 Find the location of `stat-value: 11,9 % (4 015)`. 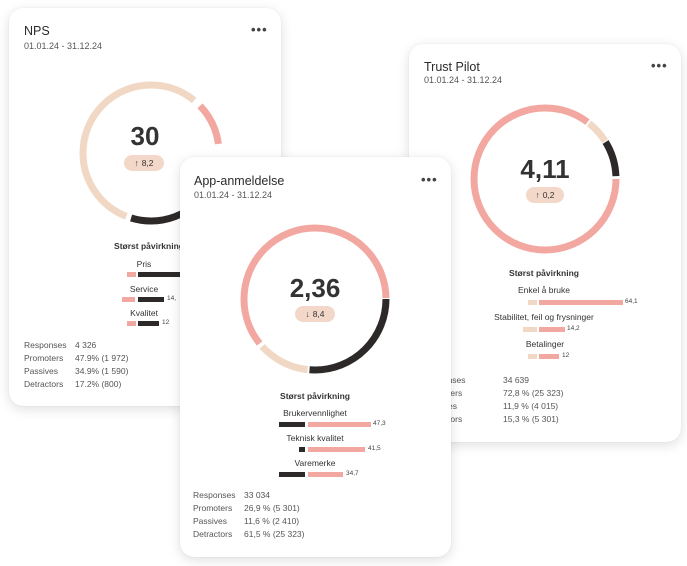

stat-value: 11,9 % (4 015) is located at coordinates (531, 406).